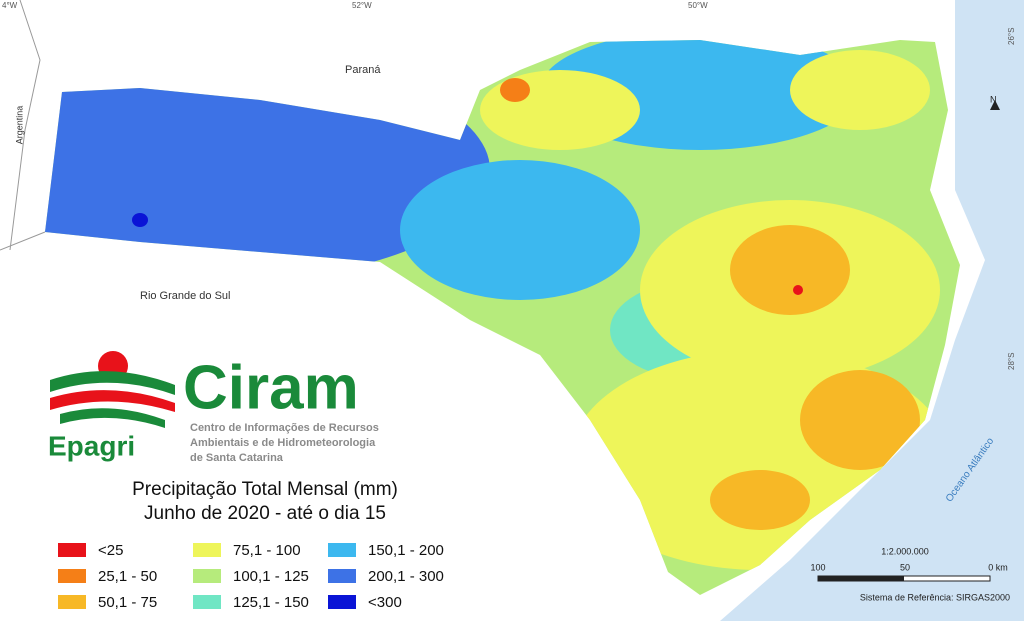 This screenshot has width=1024, height=626. What do you see at coordinates (406, 550) in the screenshot?
I see `legend-label: 150,1 - 200` at bounding box center [406, 550].